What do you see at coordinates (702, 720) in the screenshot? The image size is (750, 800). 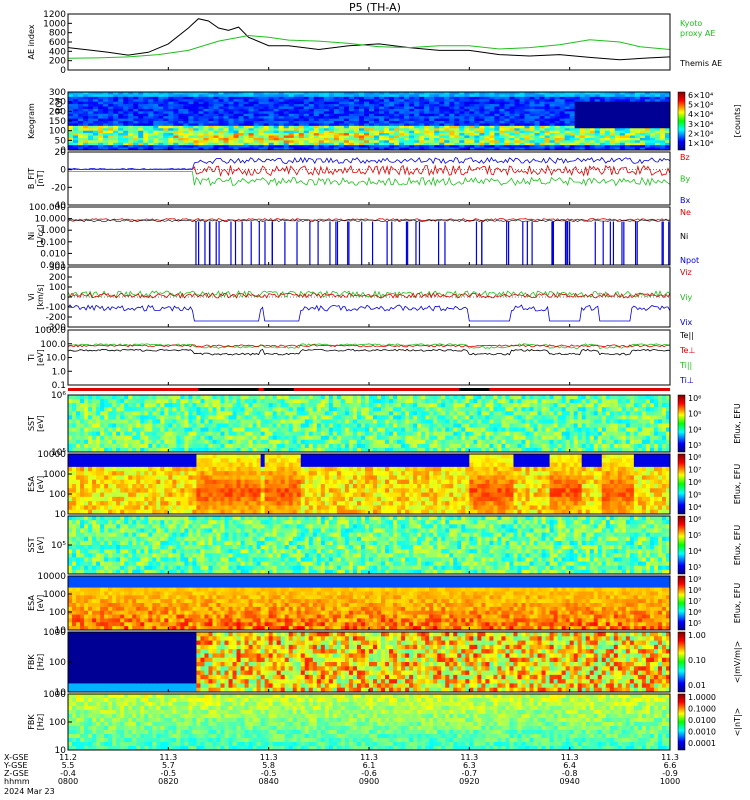 I see `colorbar-label: 0.0100` at bounding box center [702, 720].